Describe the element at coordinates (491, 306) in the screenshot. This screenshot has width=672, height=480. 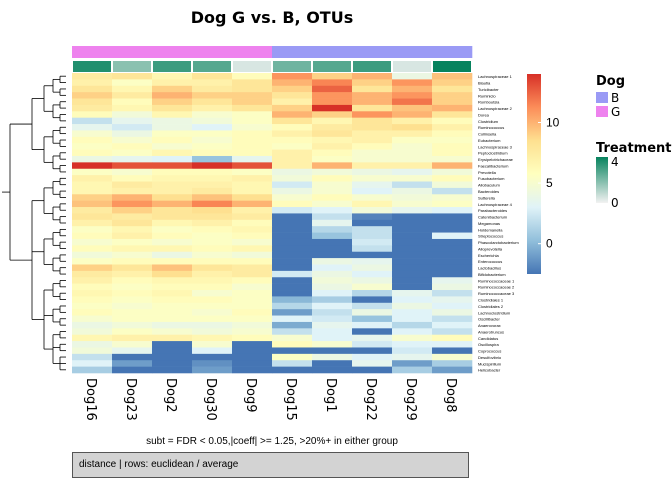
I see `row-label: Clostridiales 2` at that location.